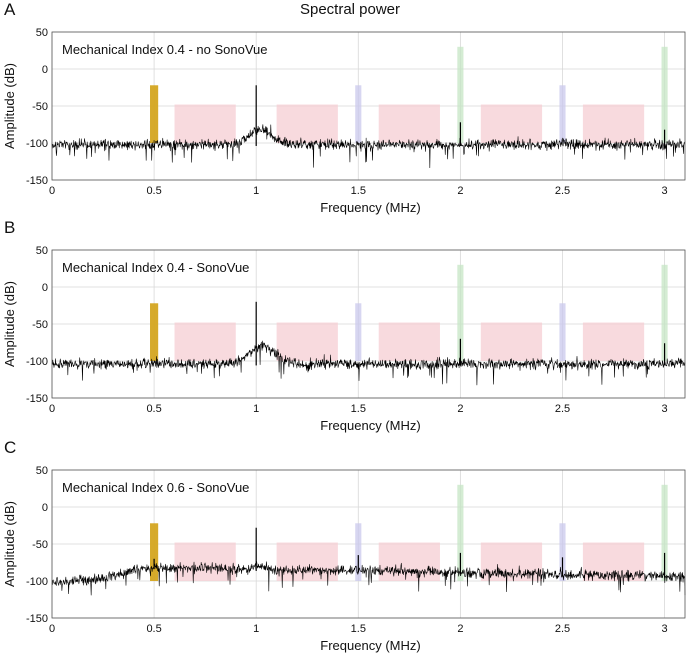  I want to click on panel-letter: C, so click(10, 447).